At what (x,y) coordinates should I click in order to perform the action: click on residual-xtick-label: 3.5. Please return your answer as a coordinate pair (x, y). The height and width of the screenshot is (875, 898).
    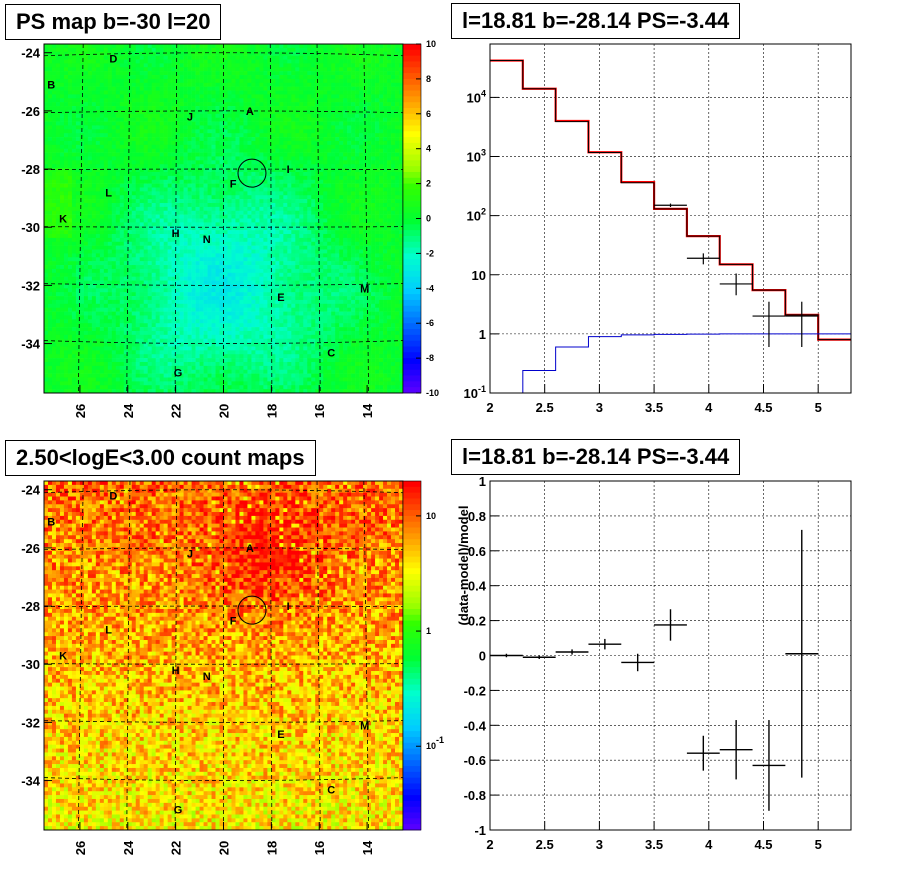
    Looking at the image, I should click on (654, 844).